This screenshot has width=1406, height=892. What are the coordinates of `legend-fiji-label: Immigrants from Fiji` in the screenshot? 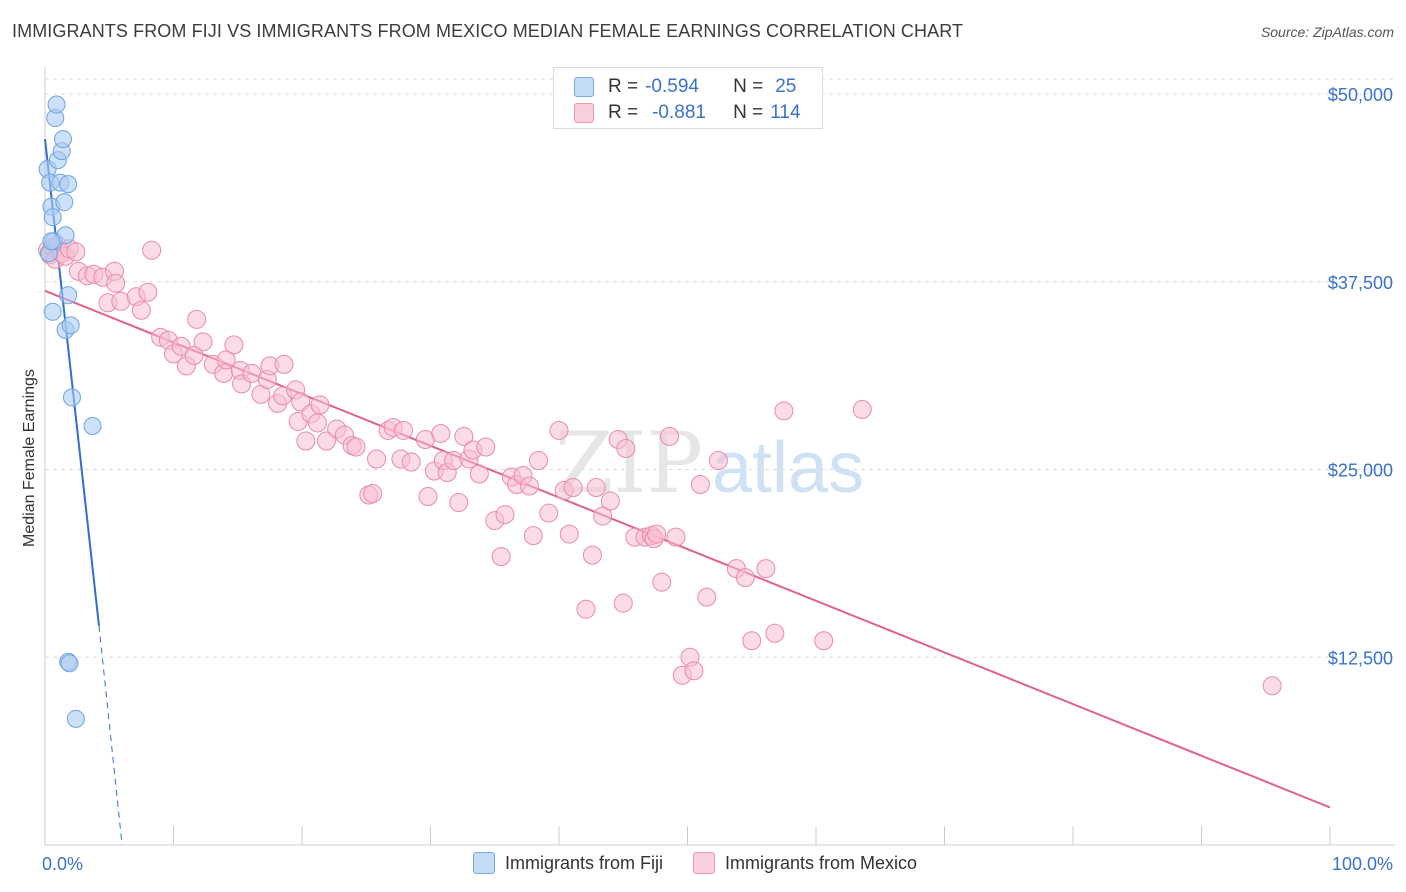 It's located at (584, 862).